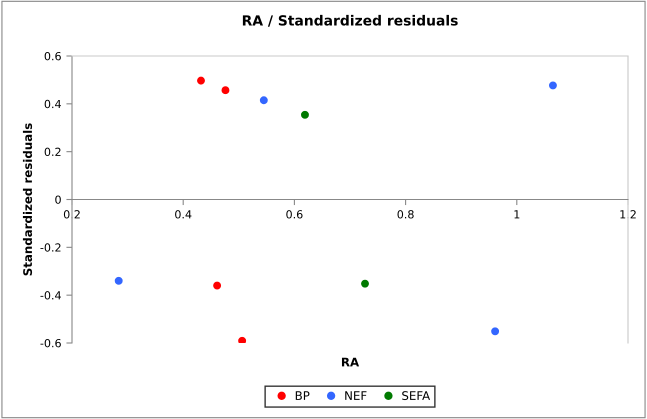  What do you see at coordinates (355, 395) in the screenshot?
I see `legend-label: NEF` at bounding box center [355, 395].